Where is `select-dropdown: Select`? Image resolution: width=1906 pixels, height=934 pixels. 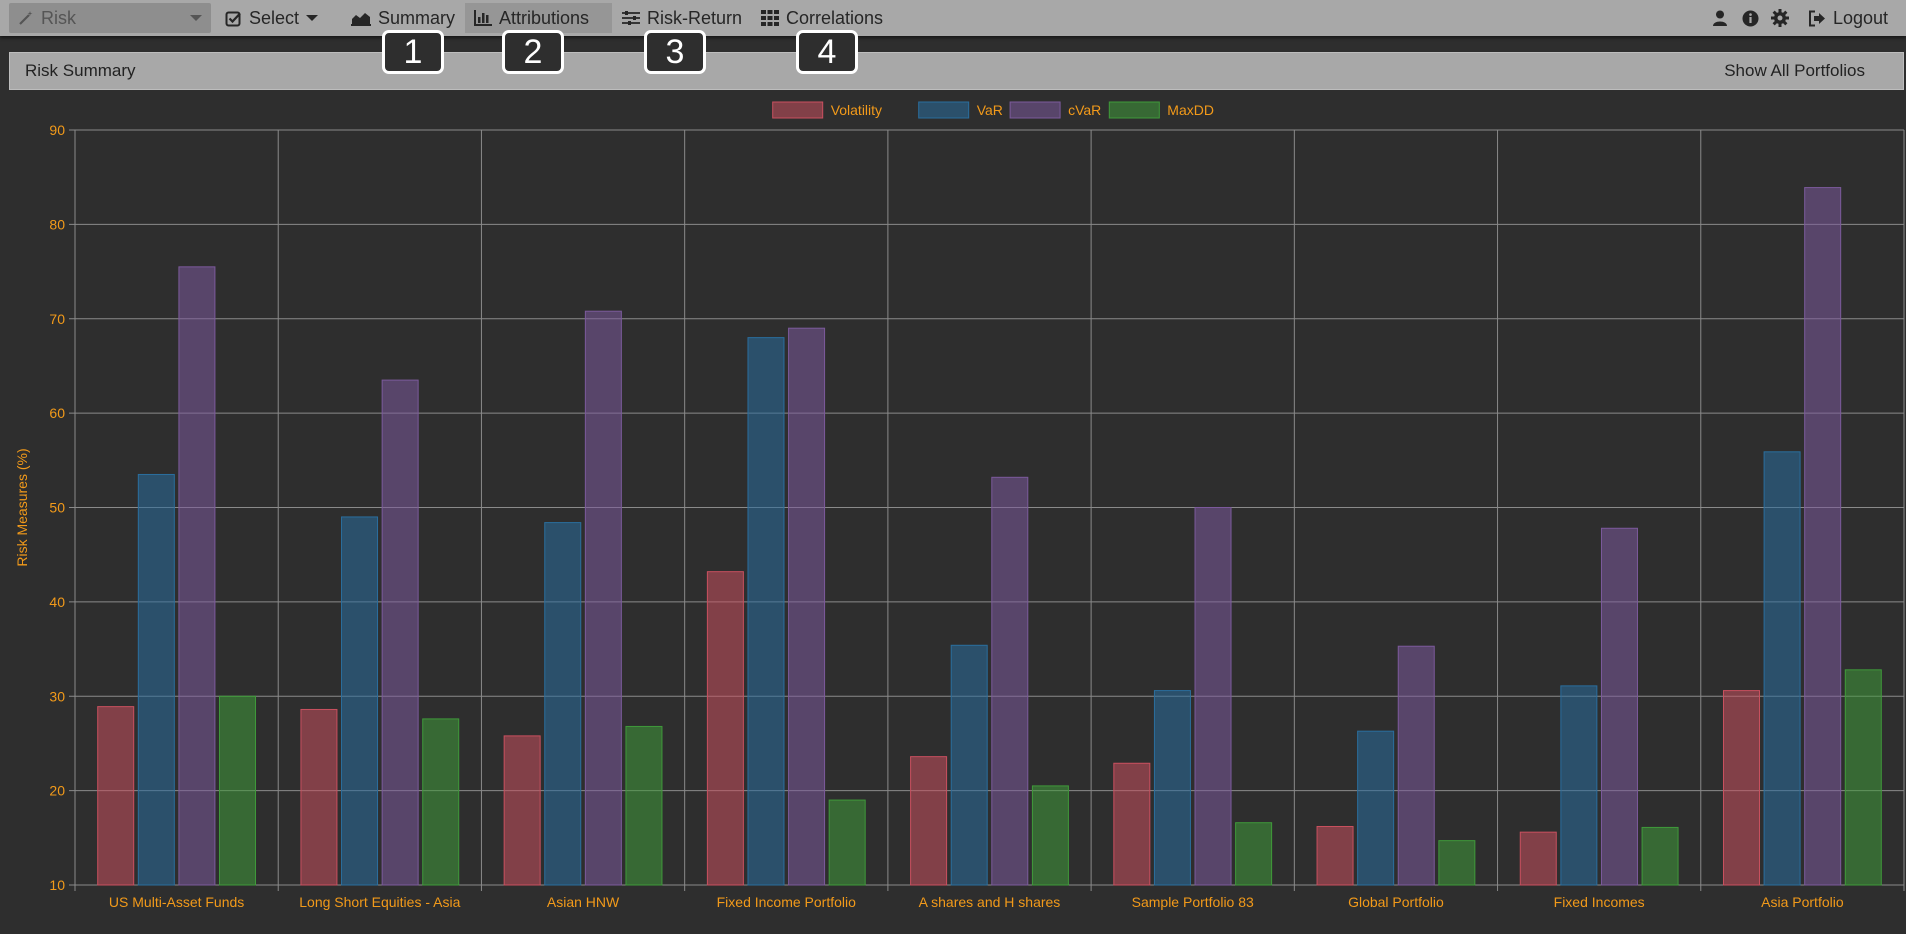
select-dropdown: Select is located at coordinates (271, 18).